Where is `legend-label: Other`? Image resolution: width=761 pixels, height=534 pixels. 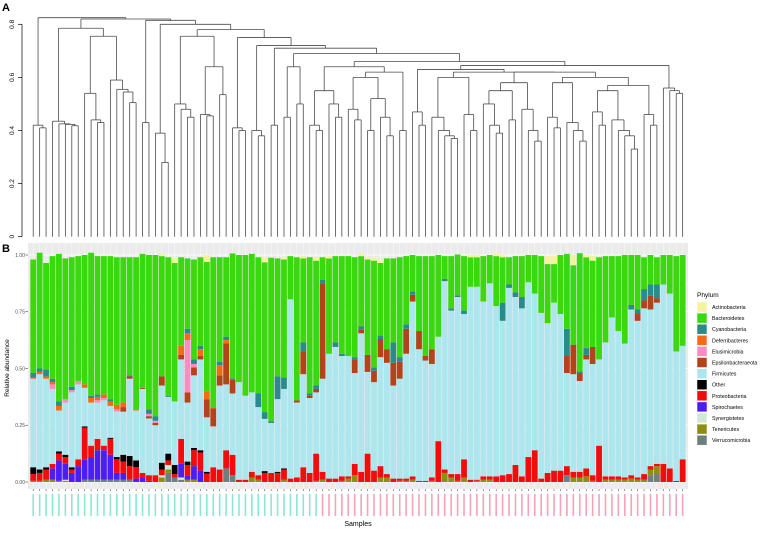
legend-label: Other is located at coordinates (718, 386).